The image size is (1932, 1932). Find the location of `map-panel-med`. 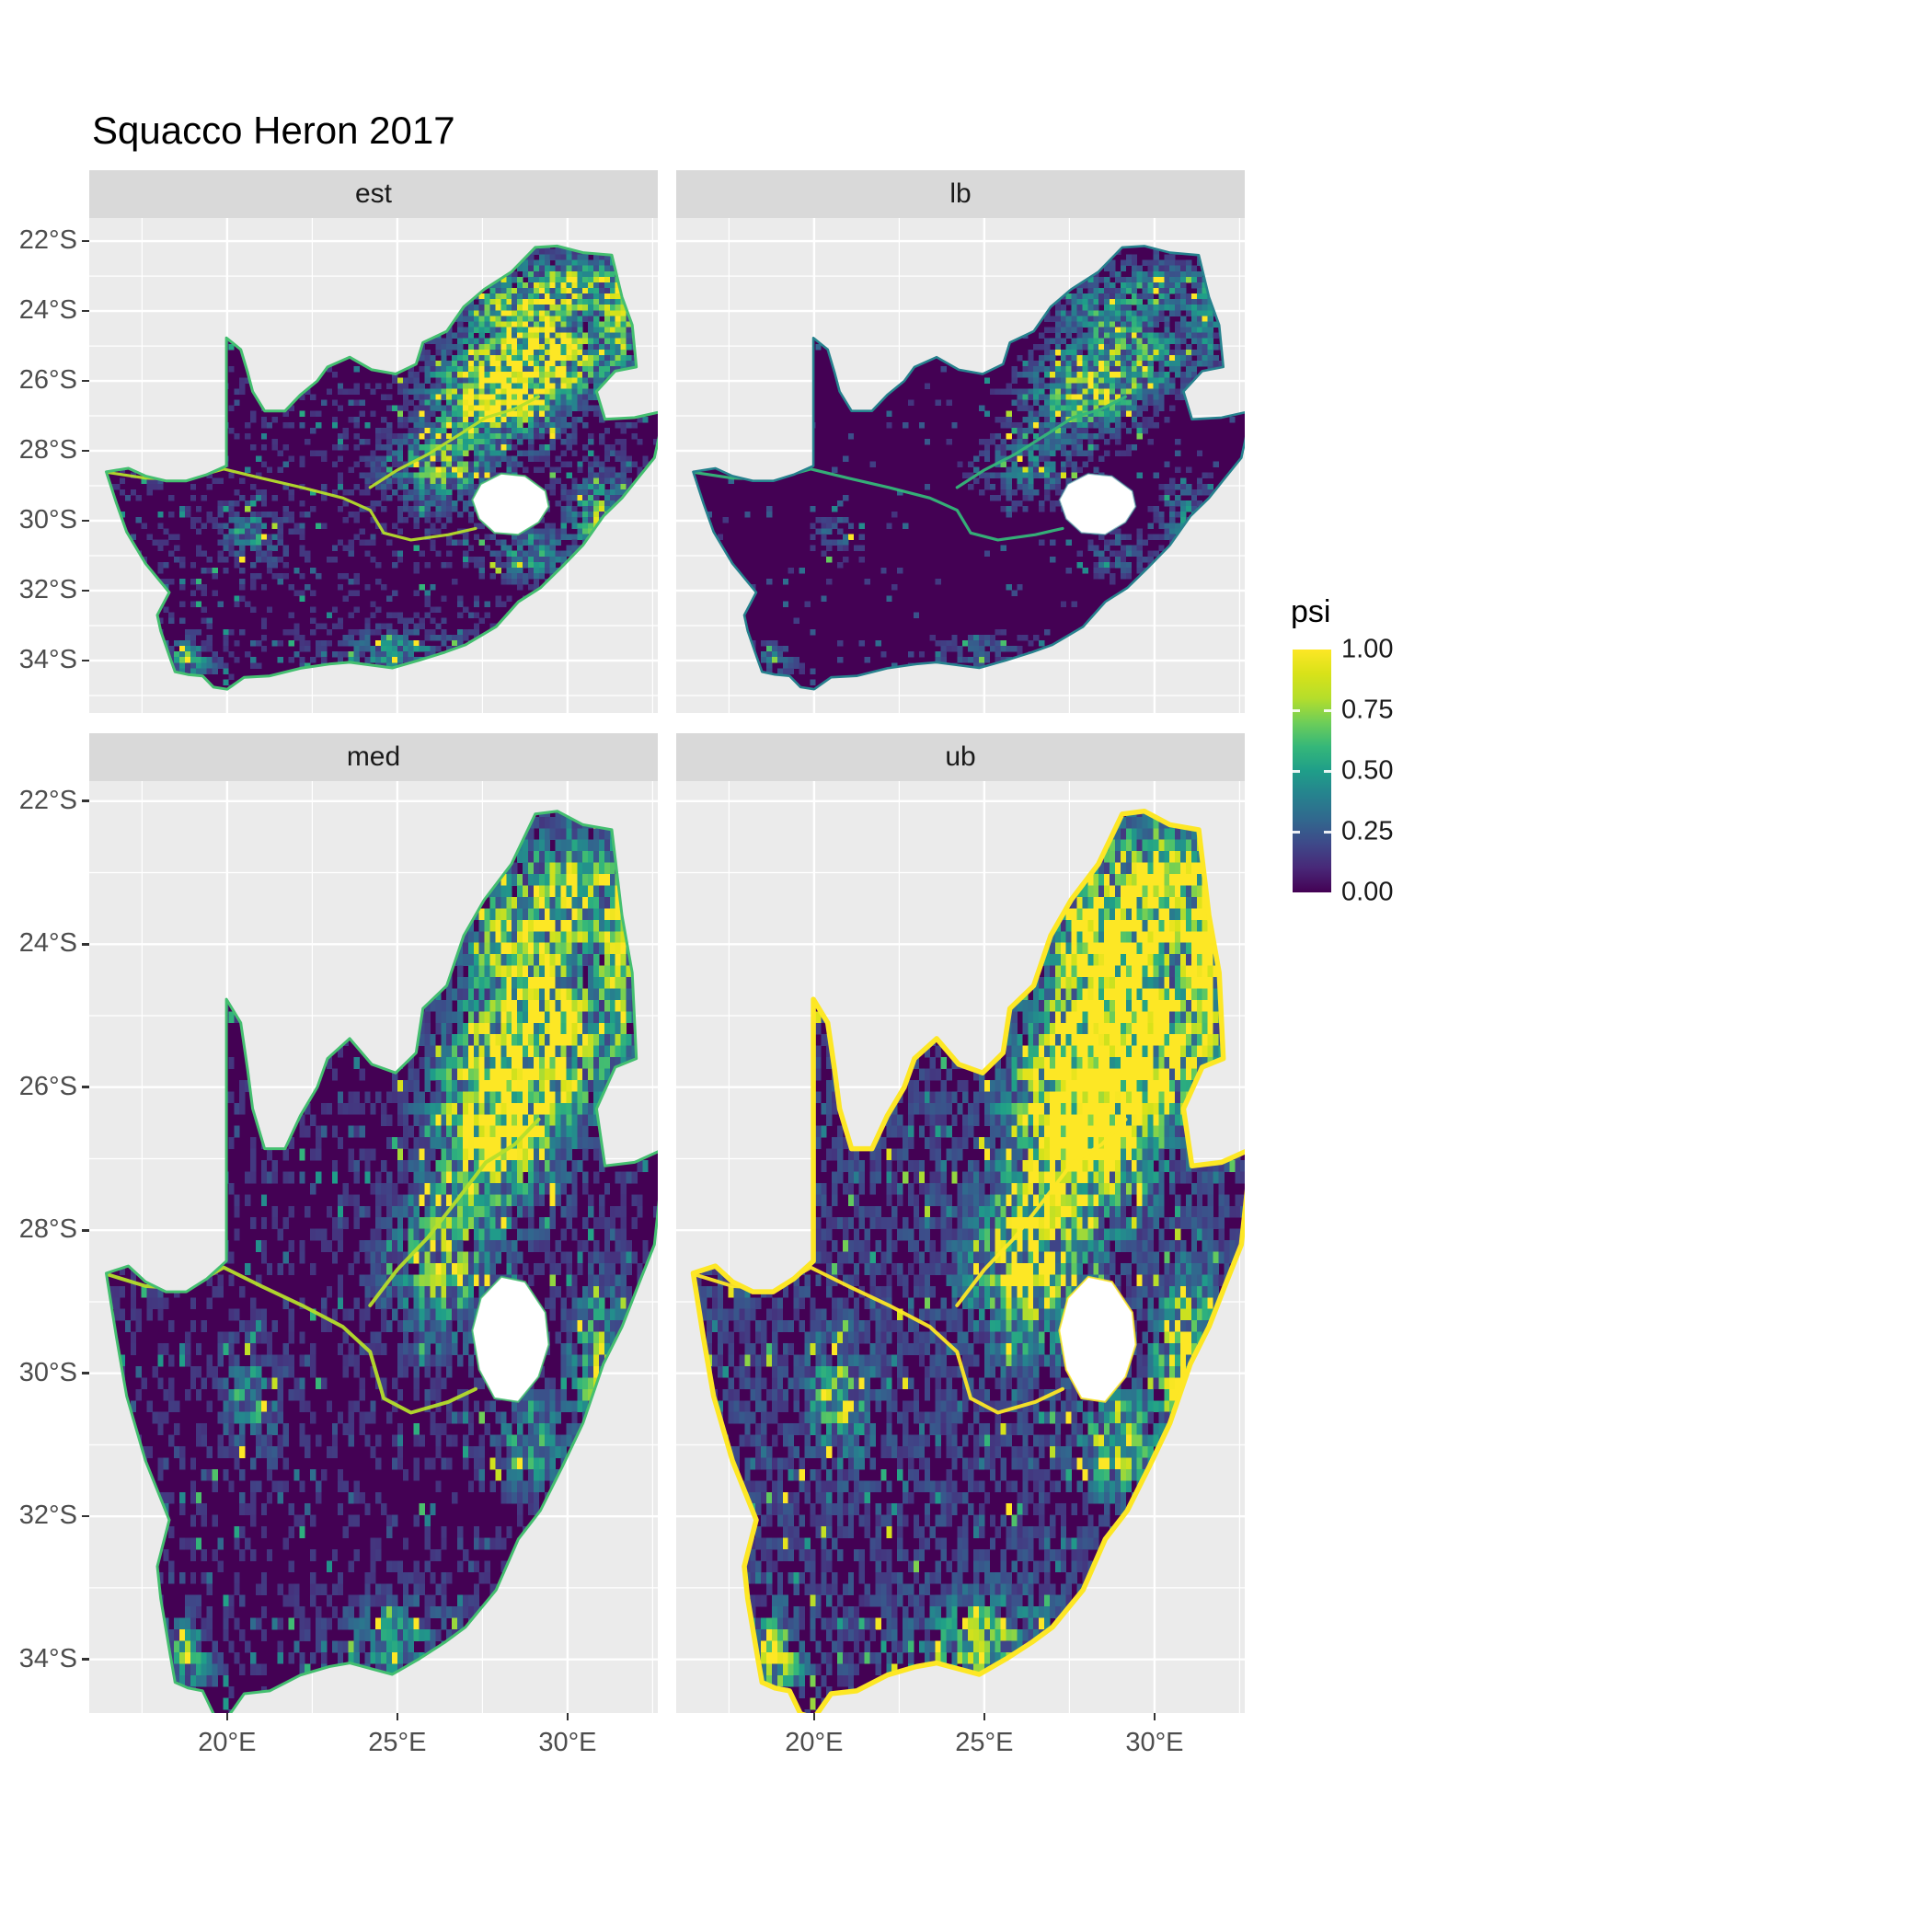

map-panel-med is located at coordinates (373, 1247).